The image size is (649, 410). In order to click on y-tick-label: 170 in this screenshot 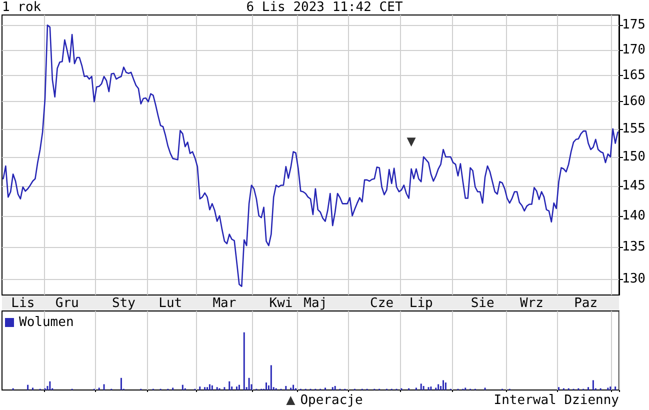, I will do `click(634, 50)`.